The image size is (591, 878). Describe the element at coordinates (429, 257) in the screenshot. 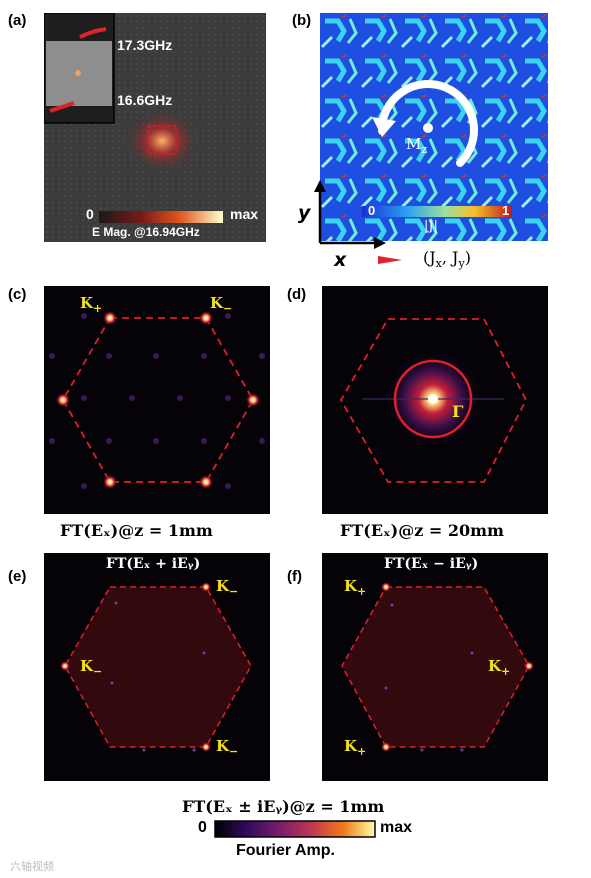

I see `legend-open: (J` at that location.